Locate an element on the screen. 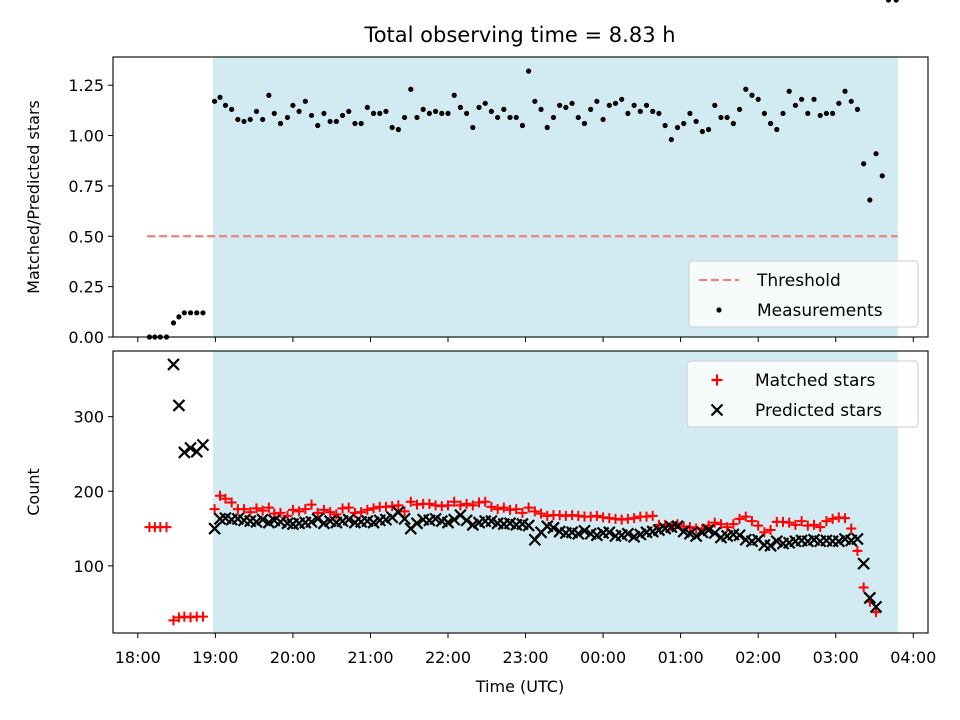 The height and width of the screenshot is (720, 960). y-tick-label: 0.75 is located at coordinates (86, 186).